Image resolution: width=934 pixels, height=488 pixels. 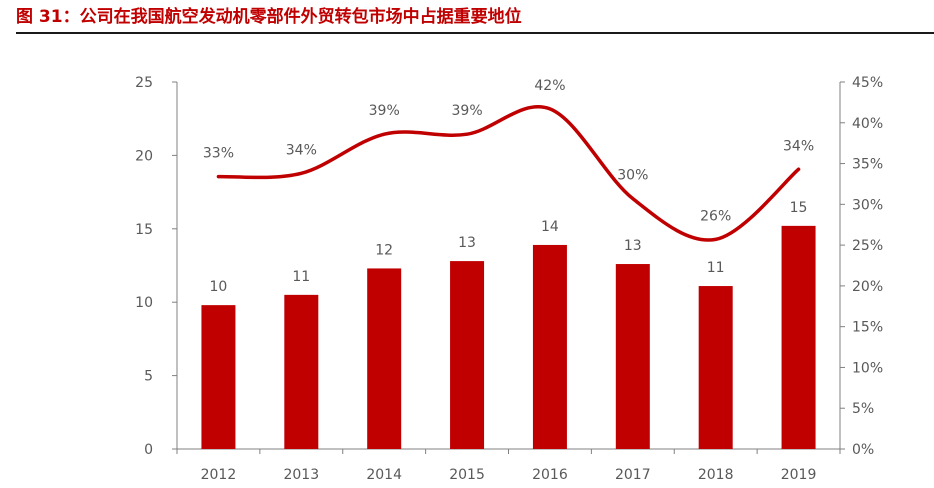 What do you see at coordinates (144, 156) in the screenshot?
I see `left-axis-tick-label: 20` at bounding box center [144, 156].